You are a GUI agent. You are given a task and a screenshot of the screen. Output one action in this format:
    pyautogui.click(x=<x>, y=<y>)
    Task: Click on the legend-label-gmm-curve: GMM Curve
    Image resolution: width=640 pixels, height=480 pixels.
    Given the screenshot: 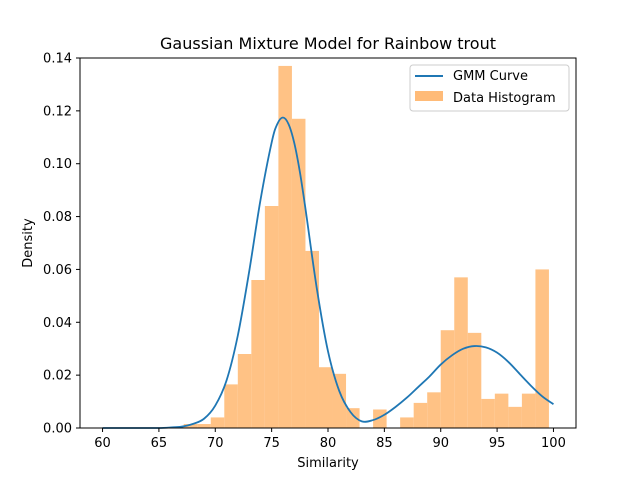 What is the action you would take?
    pyautogui.click(x=490, y=76)
    